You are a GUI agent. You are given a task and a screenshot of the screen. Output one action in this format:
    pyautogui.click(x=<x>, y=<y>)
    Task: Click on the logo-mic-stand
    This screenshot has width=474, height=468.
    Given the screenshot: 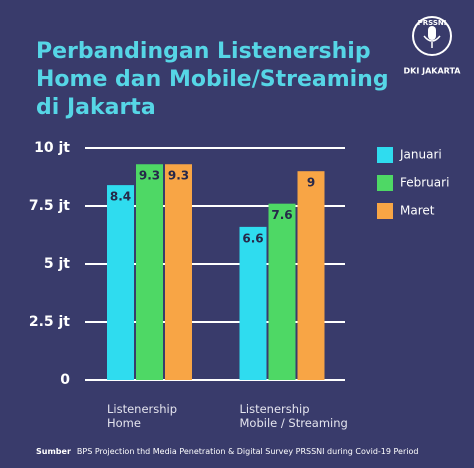 What is the action you would take?
    pyautogui.click(x=432, y=41)
    